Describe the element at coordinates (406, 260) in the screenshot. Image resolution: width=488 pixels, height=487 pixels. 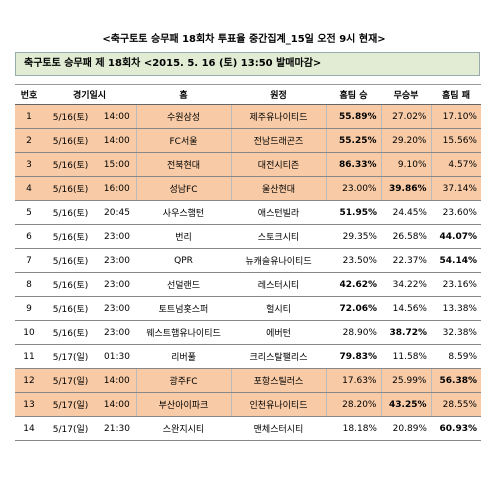
I see `table-cell: 22.37%` at that location.